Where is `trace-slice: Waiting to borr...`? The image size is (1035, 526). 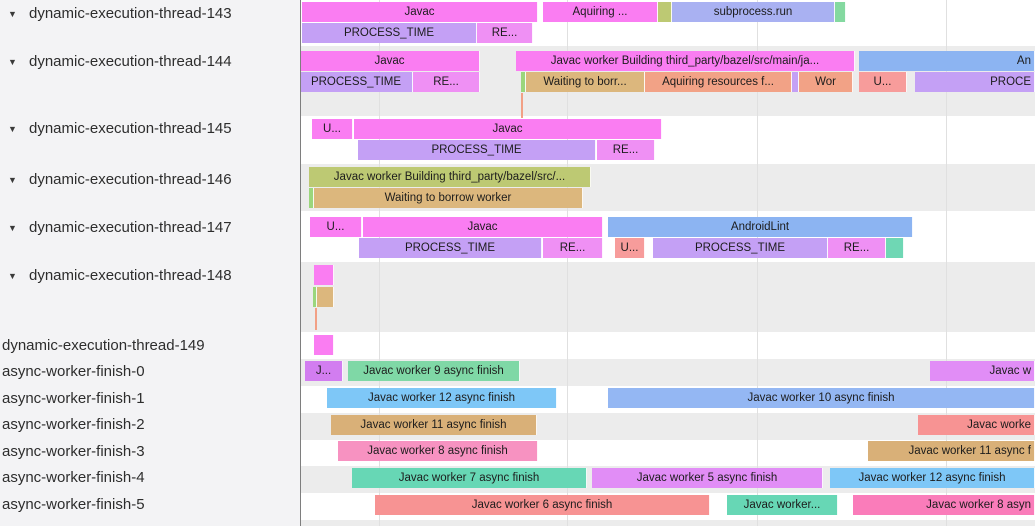
trace-slice: Waiting to borr... is located at coordinates (585, 82).